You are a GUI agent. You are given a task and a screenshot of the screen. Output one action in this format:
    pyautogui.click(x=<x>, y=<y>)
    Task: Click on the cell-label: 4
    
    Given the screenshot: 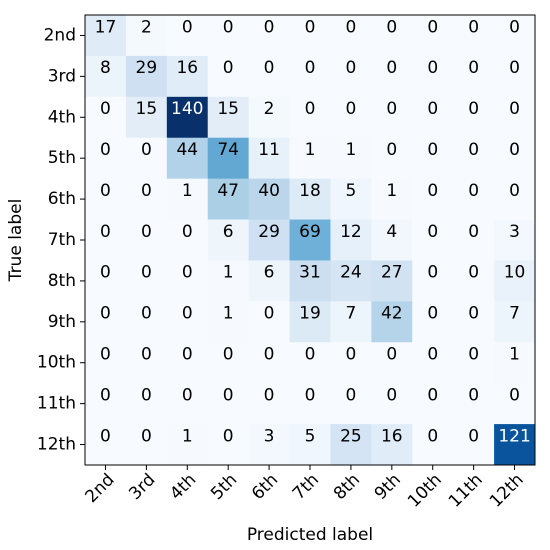 What is the action you would take?
    pyautogui.click(x=391, y=232)
    